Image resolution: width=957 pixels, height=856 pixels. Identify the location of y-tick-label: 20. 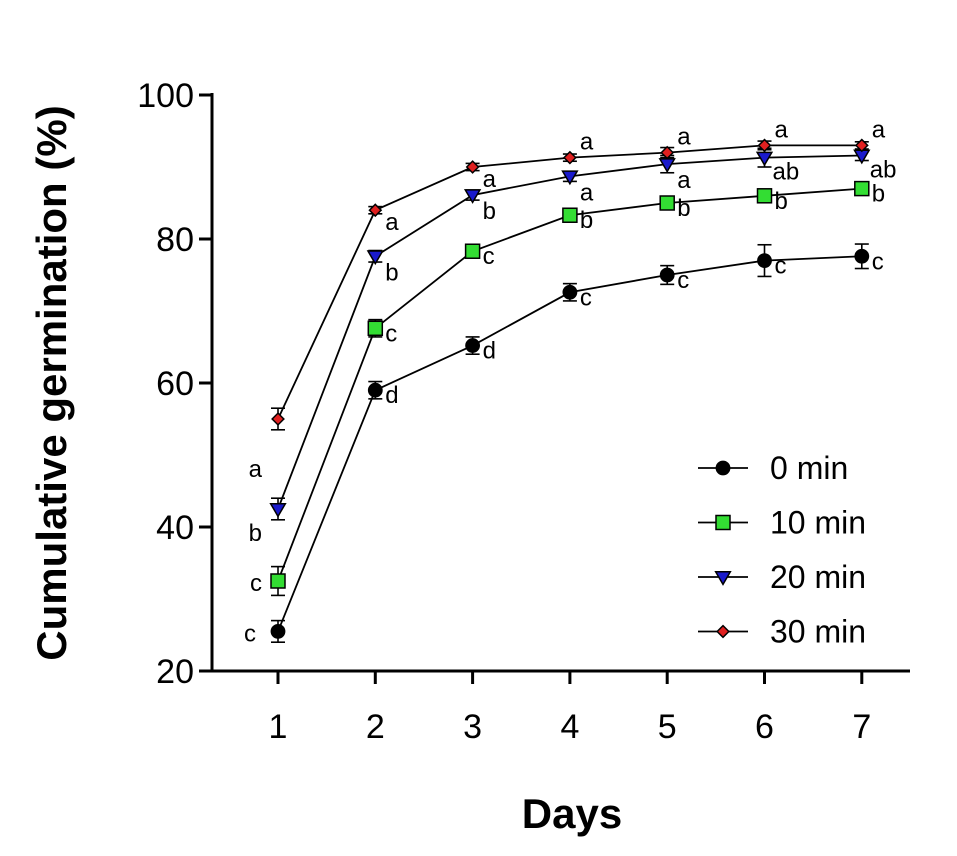
(175, 672).